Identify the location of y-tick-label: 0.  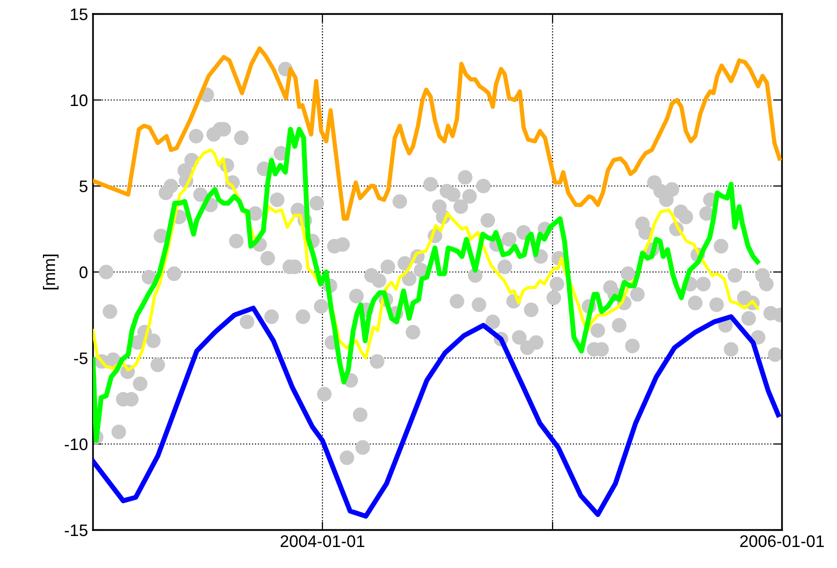
(84, 272).